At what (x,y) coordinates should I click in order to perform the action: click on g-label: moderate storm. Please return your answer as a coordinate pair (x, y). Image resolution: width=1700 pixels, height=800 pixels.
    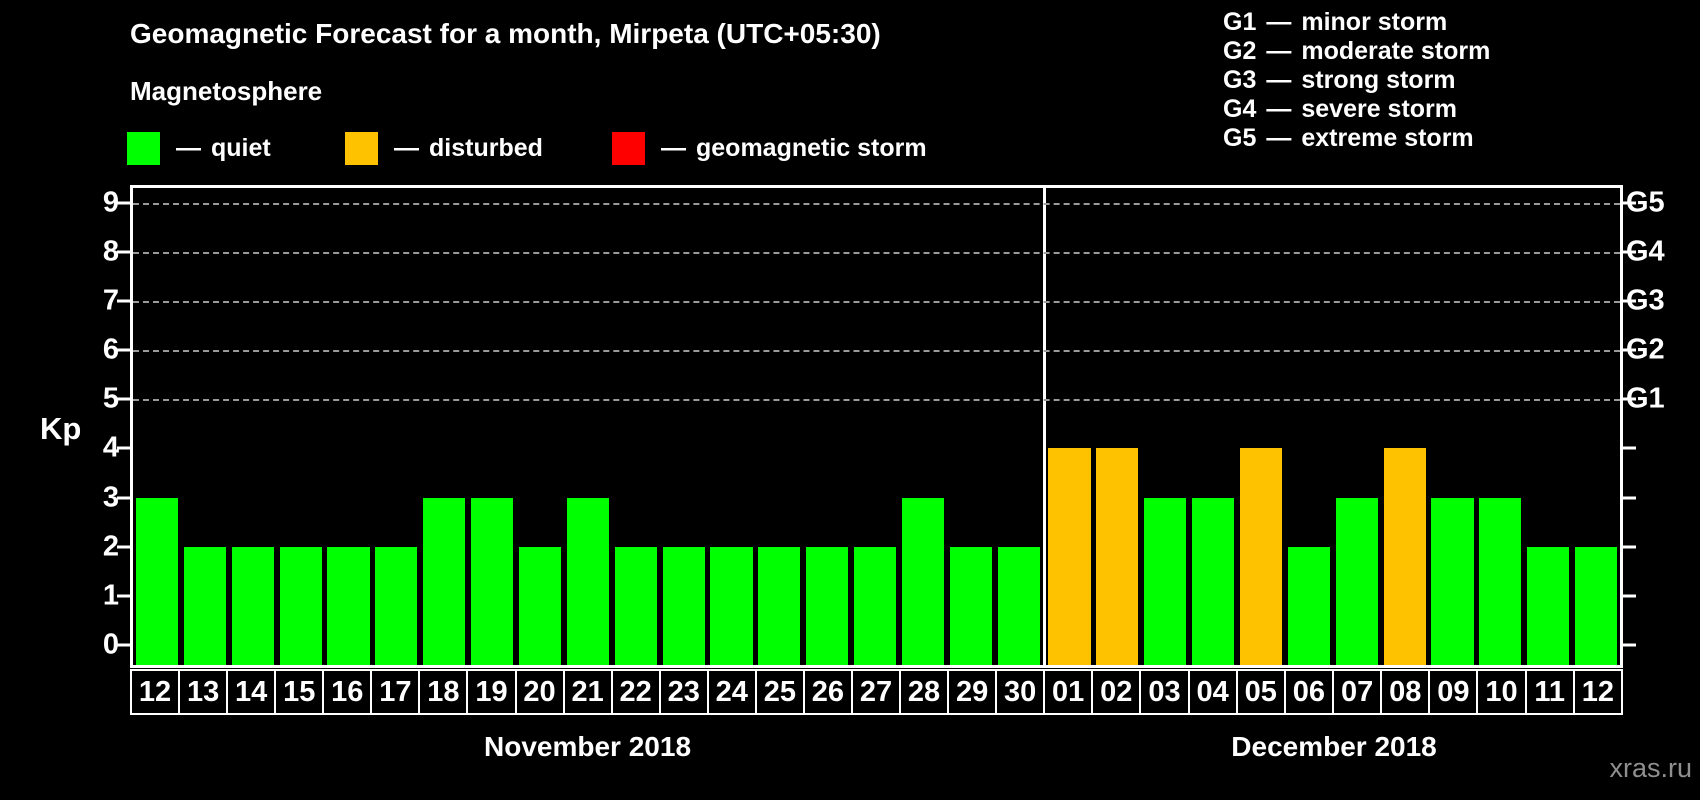
    Looking at the image, I should click on (1396, 51).